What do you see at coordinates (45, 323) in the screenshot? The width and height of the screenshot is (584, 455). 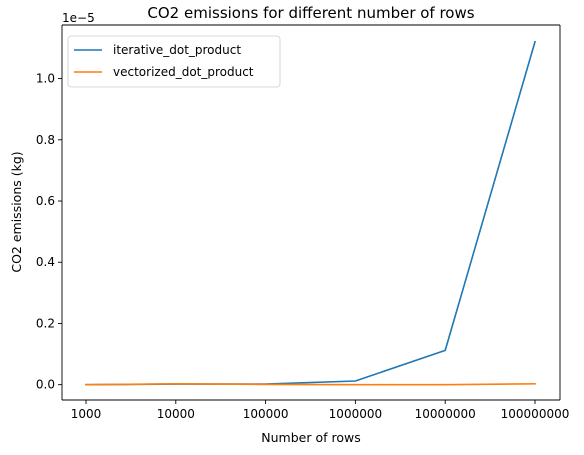 I see `y-tick-label: 0.2` at bounding box center [45, 323].